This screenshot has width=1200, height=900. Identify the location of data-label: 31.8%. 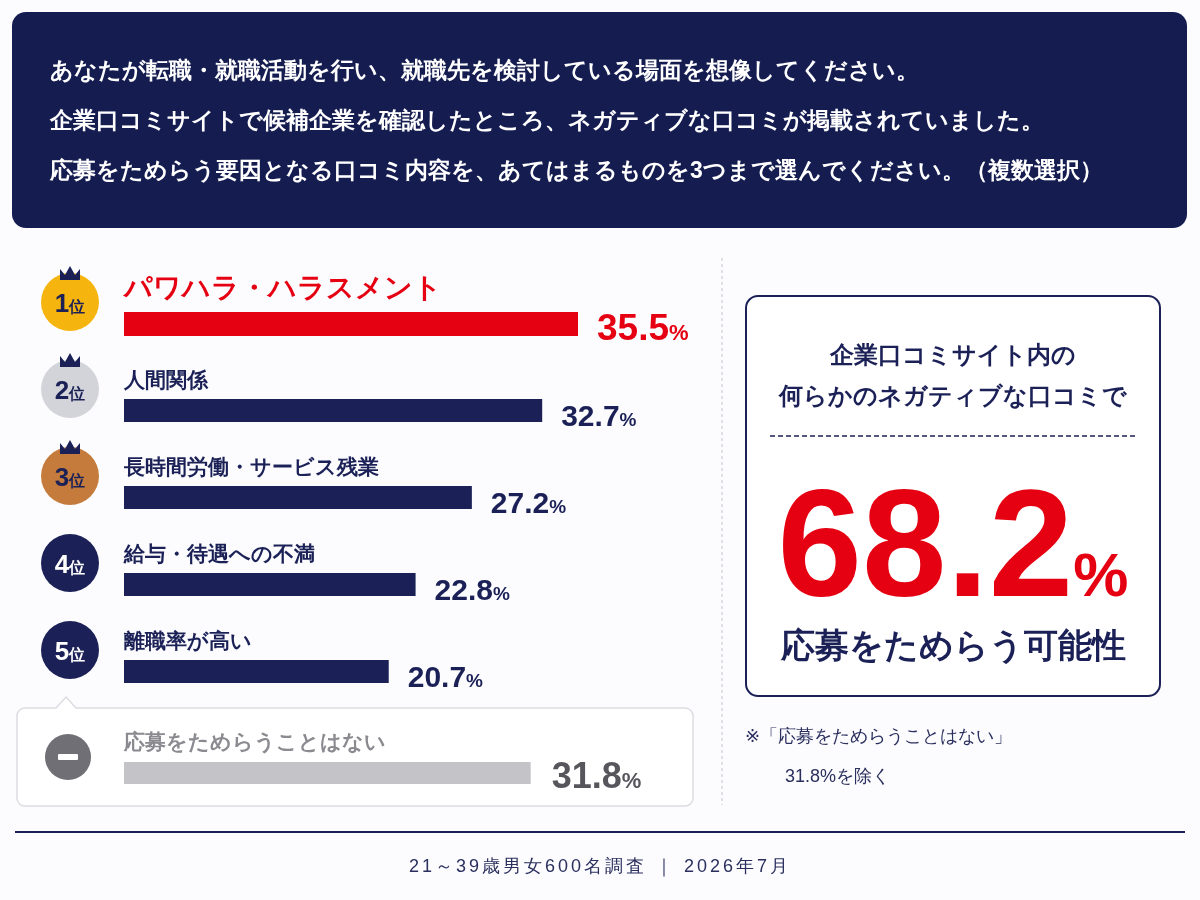
(596, 775).